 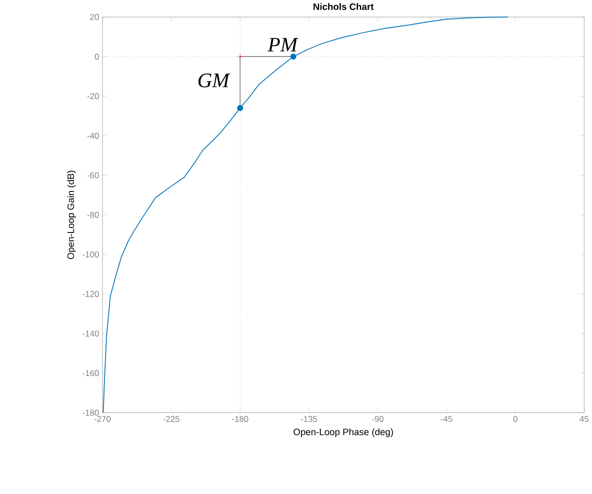 What do you see at coordinates (343, 433) in the screenshot?
I see `x-axis-title: Open-Loop Phase (deg)` at bounding box center [343, 433].